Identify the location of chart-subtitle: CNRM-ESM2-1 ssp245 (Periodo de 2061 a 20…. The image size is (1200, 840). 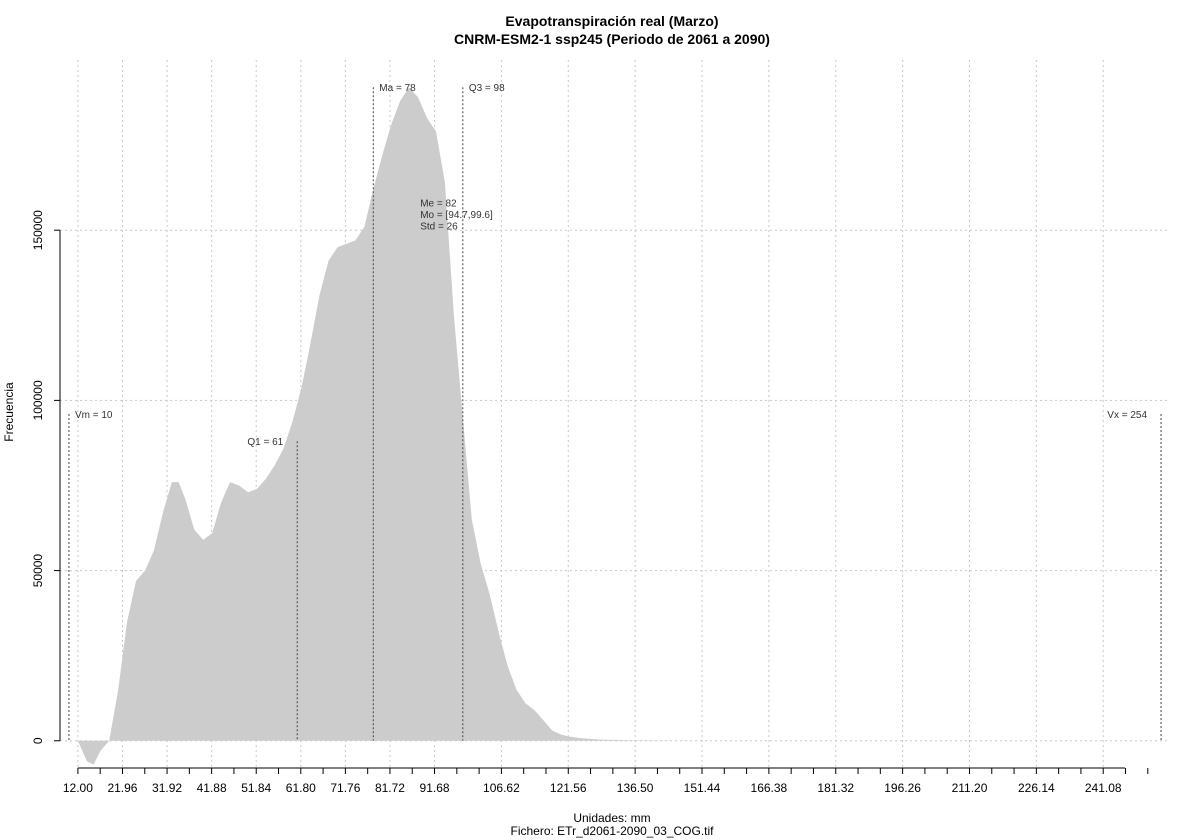
(612, 39).